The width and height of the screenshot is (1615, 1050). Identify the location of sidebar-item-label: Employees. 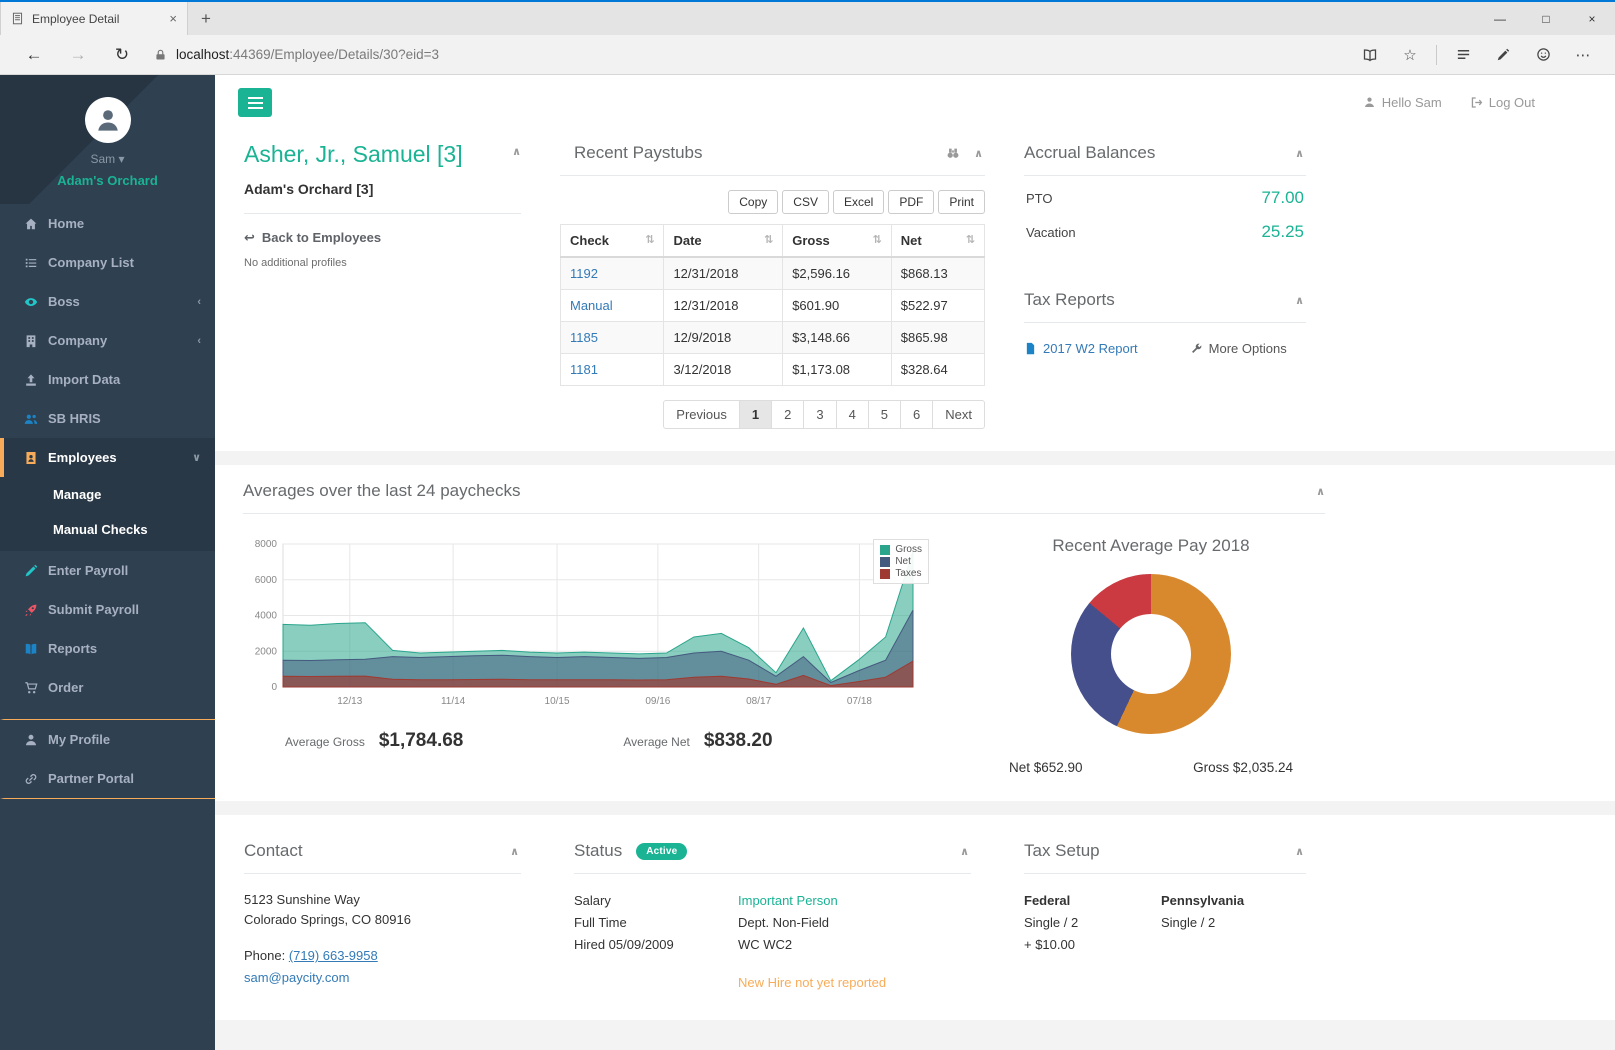
(82, 457).